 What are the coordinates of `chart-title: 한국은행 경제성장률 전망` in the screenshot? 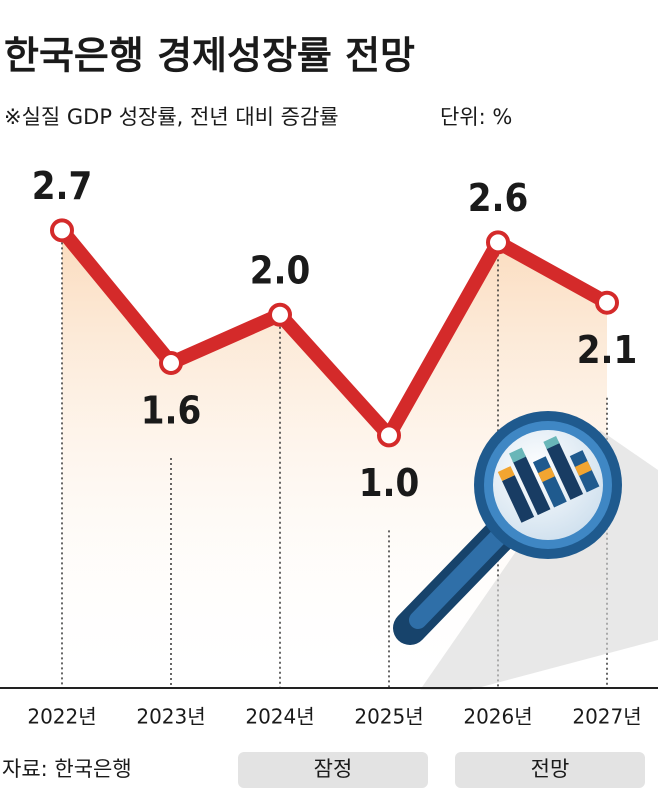 It's located at (209, 56).